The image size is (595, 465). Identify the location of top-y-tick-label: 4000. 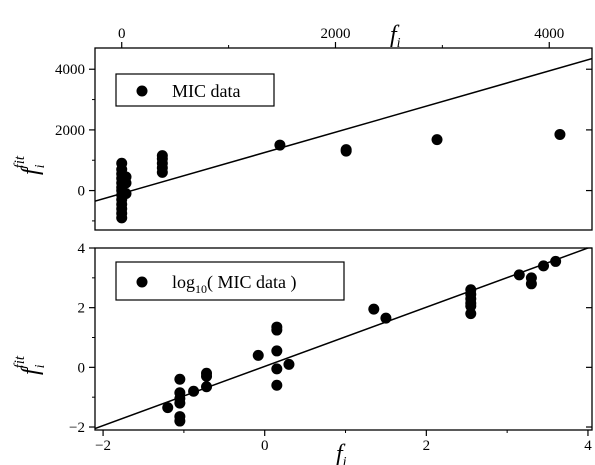
(70, 70).